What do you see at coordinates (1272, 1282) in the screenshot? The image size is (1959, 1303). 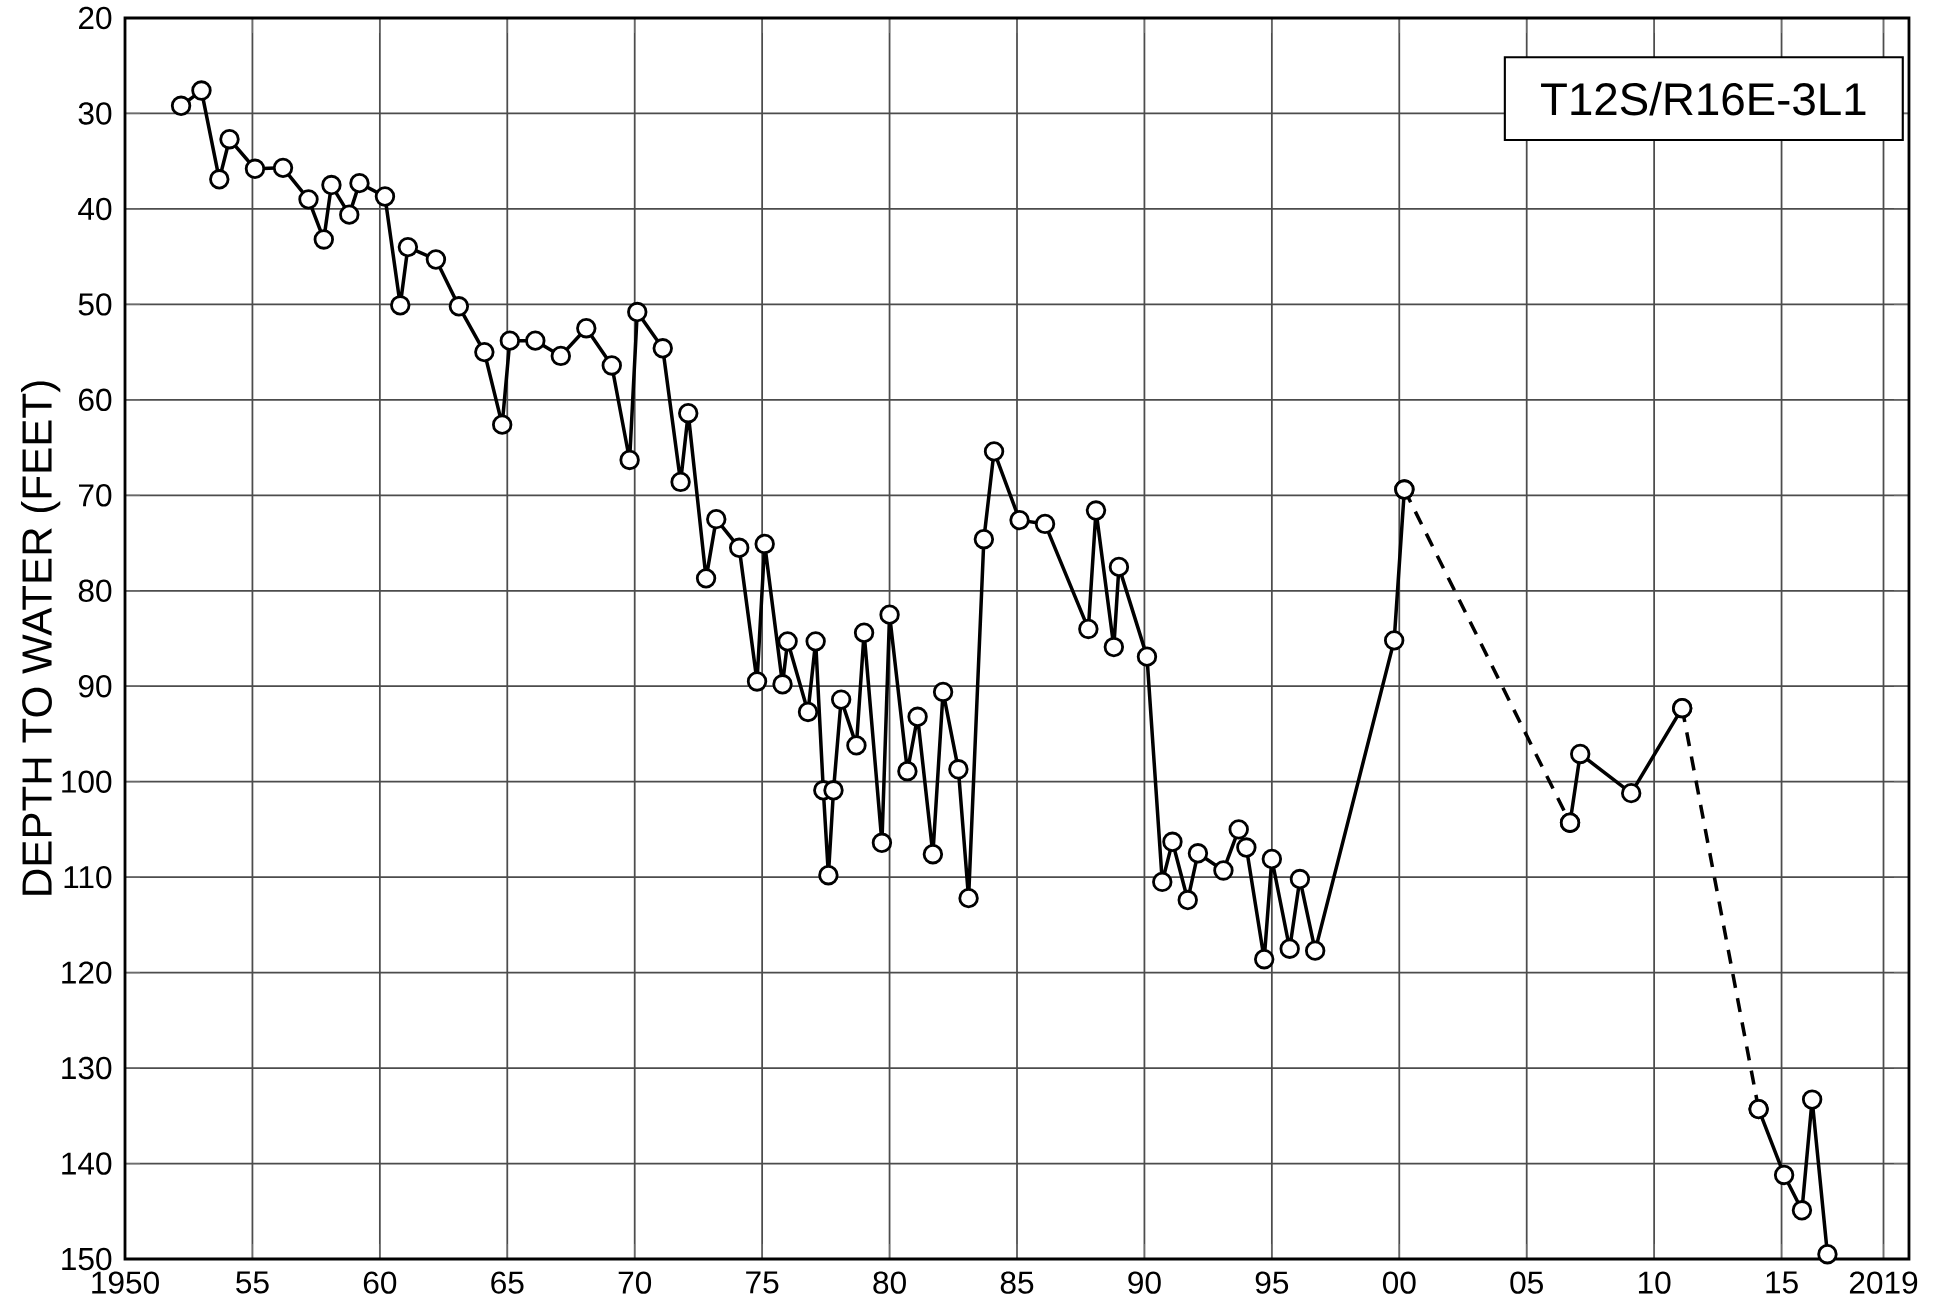 I see `x-tick-label: 95` at bounding box center [1272, 1282].